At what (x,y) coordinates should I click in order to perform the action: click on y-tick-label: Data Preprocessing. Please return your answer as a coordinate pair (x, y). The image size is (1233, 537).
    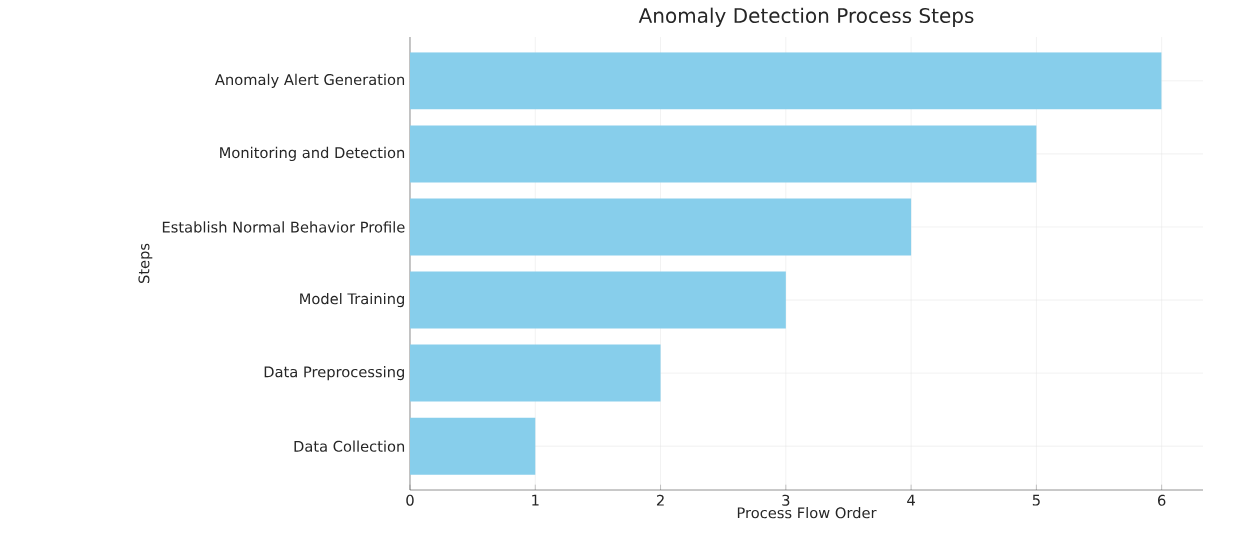
    Looking at the image, I should click on (334, 373).